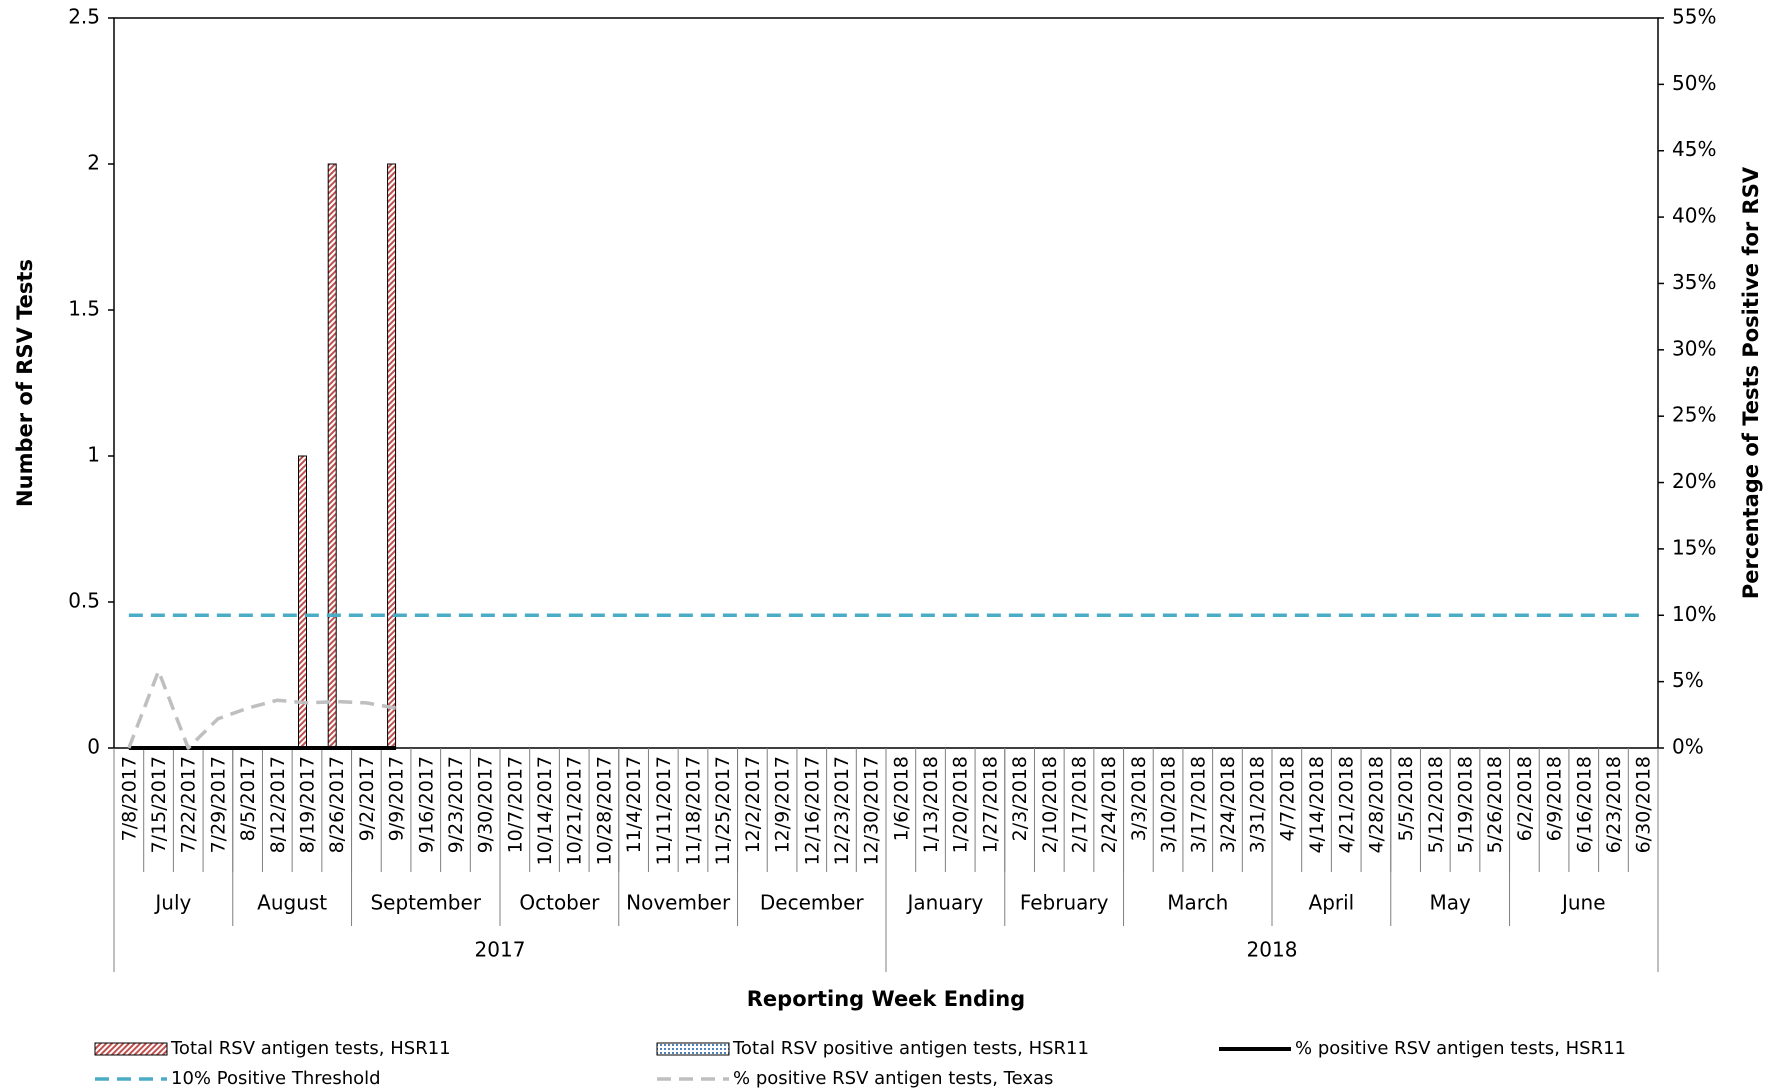  What do you see at coordinates (1694, 481) in the screenshot?
I see `y2-tick-label: 20%` at bounding box center [1694, 481].